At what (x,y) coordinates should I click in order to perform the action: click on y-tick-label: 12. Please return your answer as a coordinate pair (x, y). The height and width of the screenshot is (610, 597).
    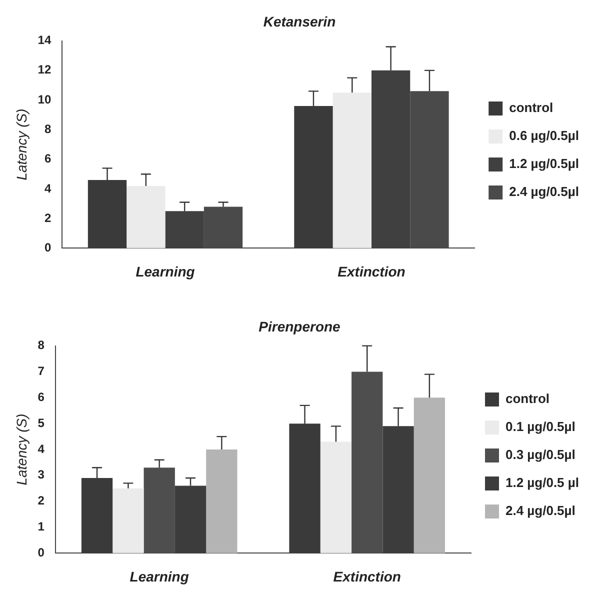
    Looking at the image, I should click on (45, 69).